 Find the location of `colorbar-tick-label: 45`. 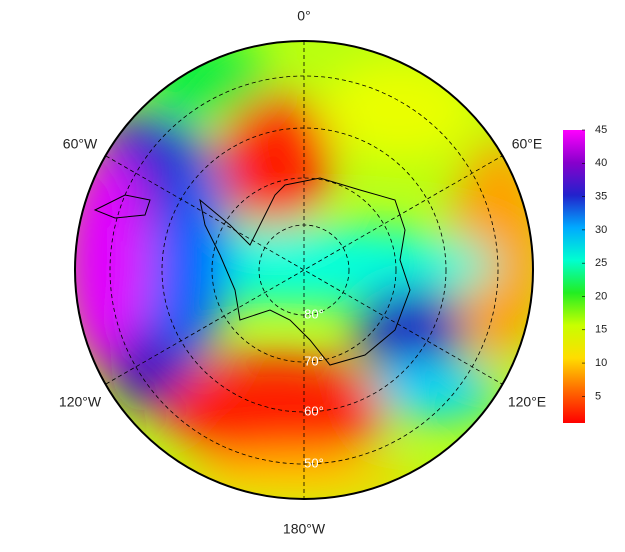

colorbar-tick-label: 45 is located at coordinates (601, 130).